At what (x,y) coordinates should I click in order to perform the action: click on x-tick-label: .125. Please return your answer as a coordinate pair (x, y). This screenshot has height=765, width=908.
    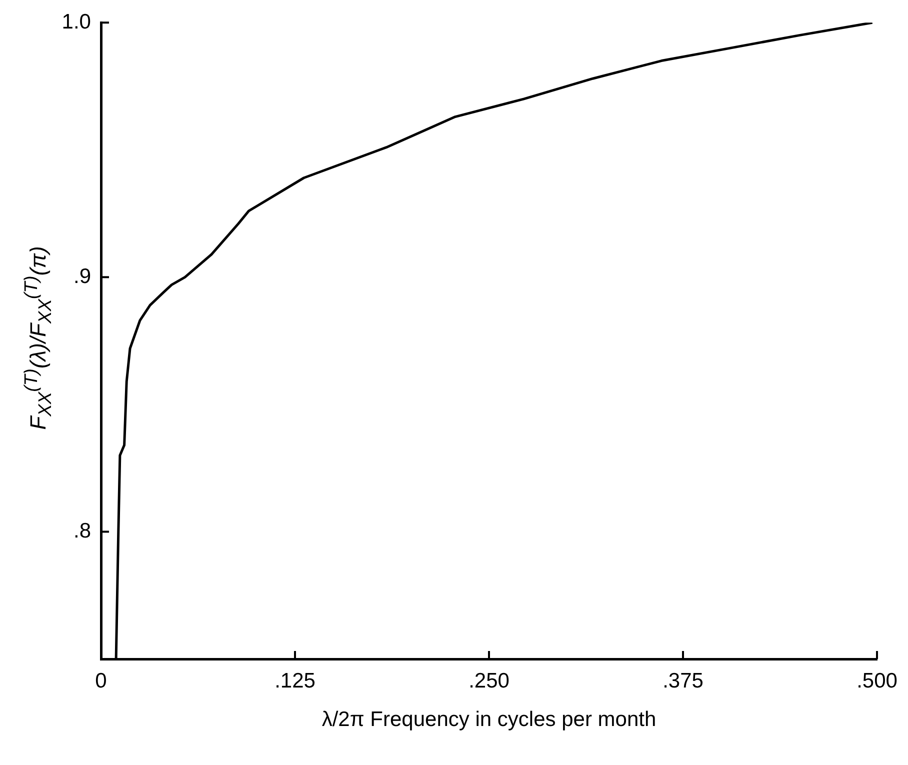
    Looking at the image, I should click on (295, 680).